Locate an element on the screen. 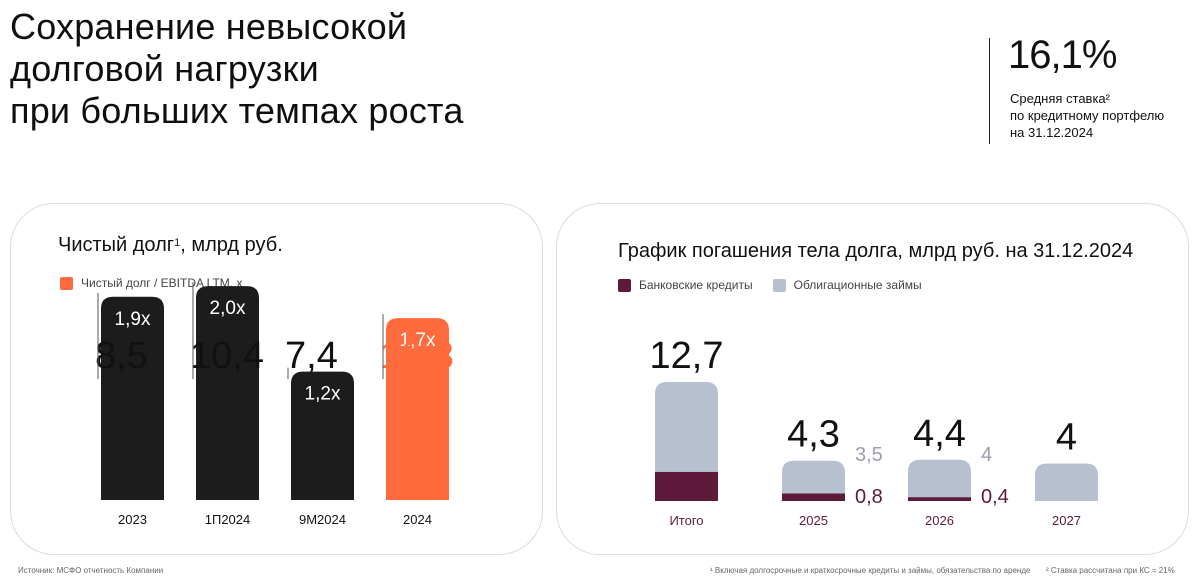  bar-2023 is located at coordinates (132, 398).